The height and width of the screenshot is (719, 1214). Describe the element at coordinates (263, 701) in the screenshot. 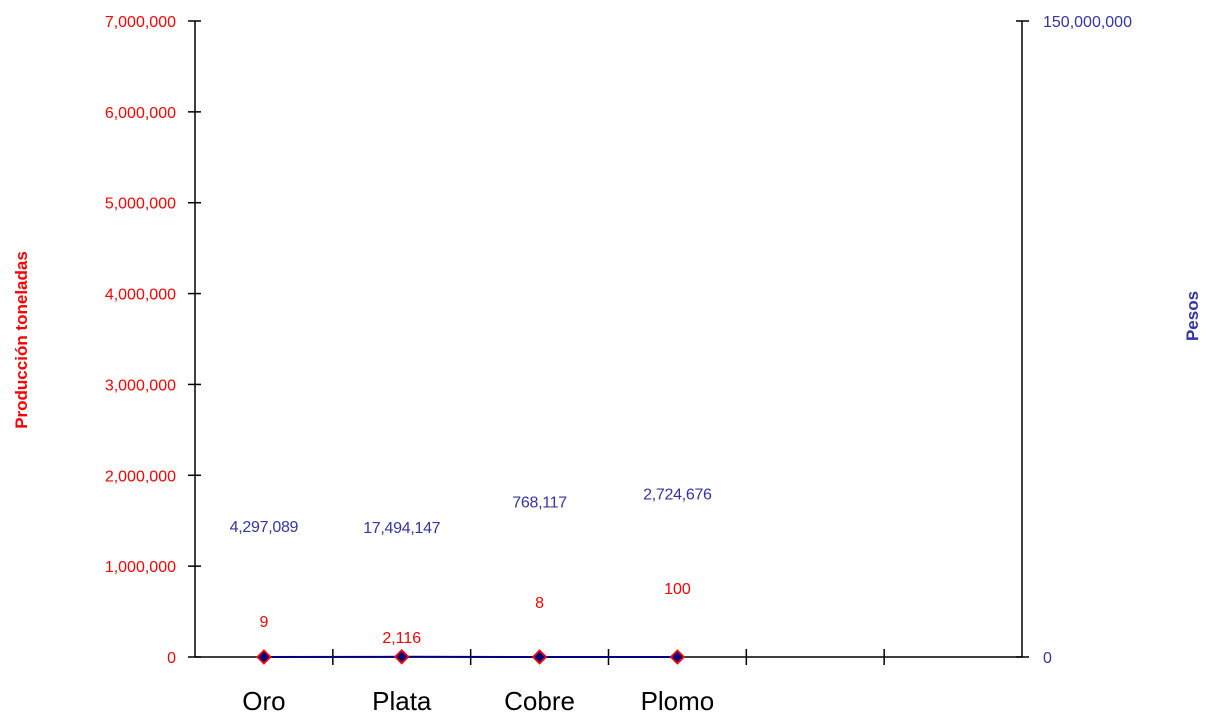

I see `x-axis-tick-label: Oro` at that location.